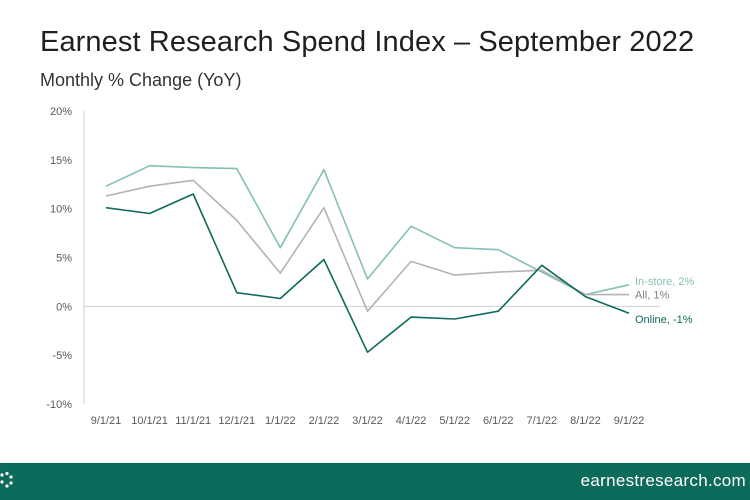 This screenshot has height=500, width=750. I want to click on chart-labels: In-store, 2% All, 1% Online, -1%, so click(665, 301).